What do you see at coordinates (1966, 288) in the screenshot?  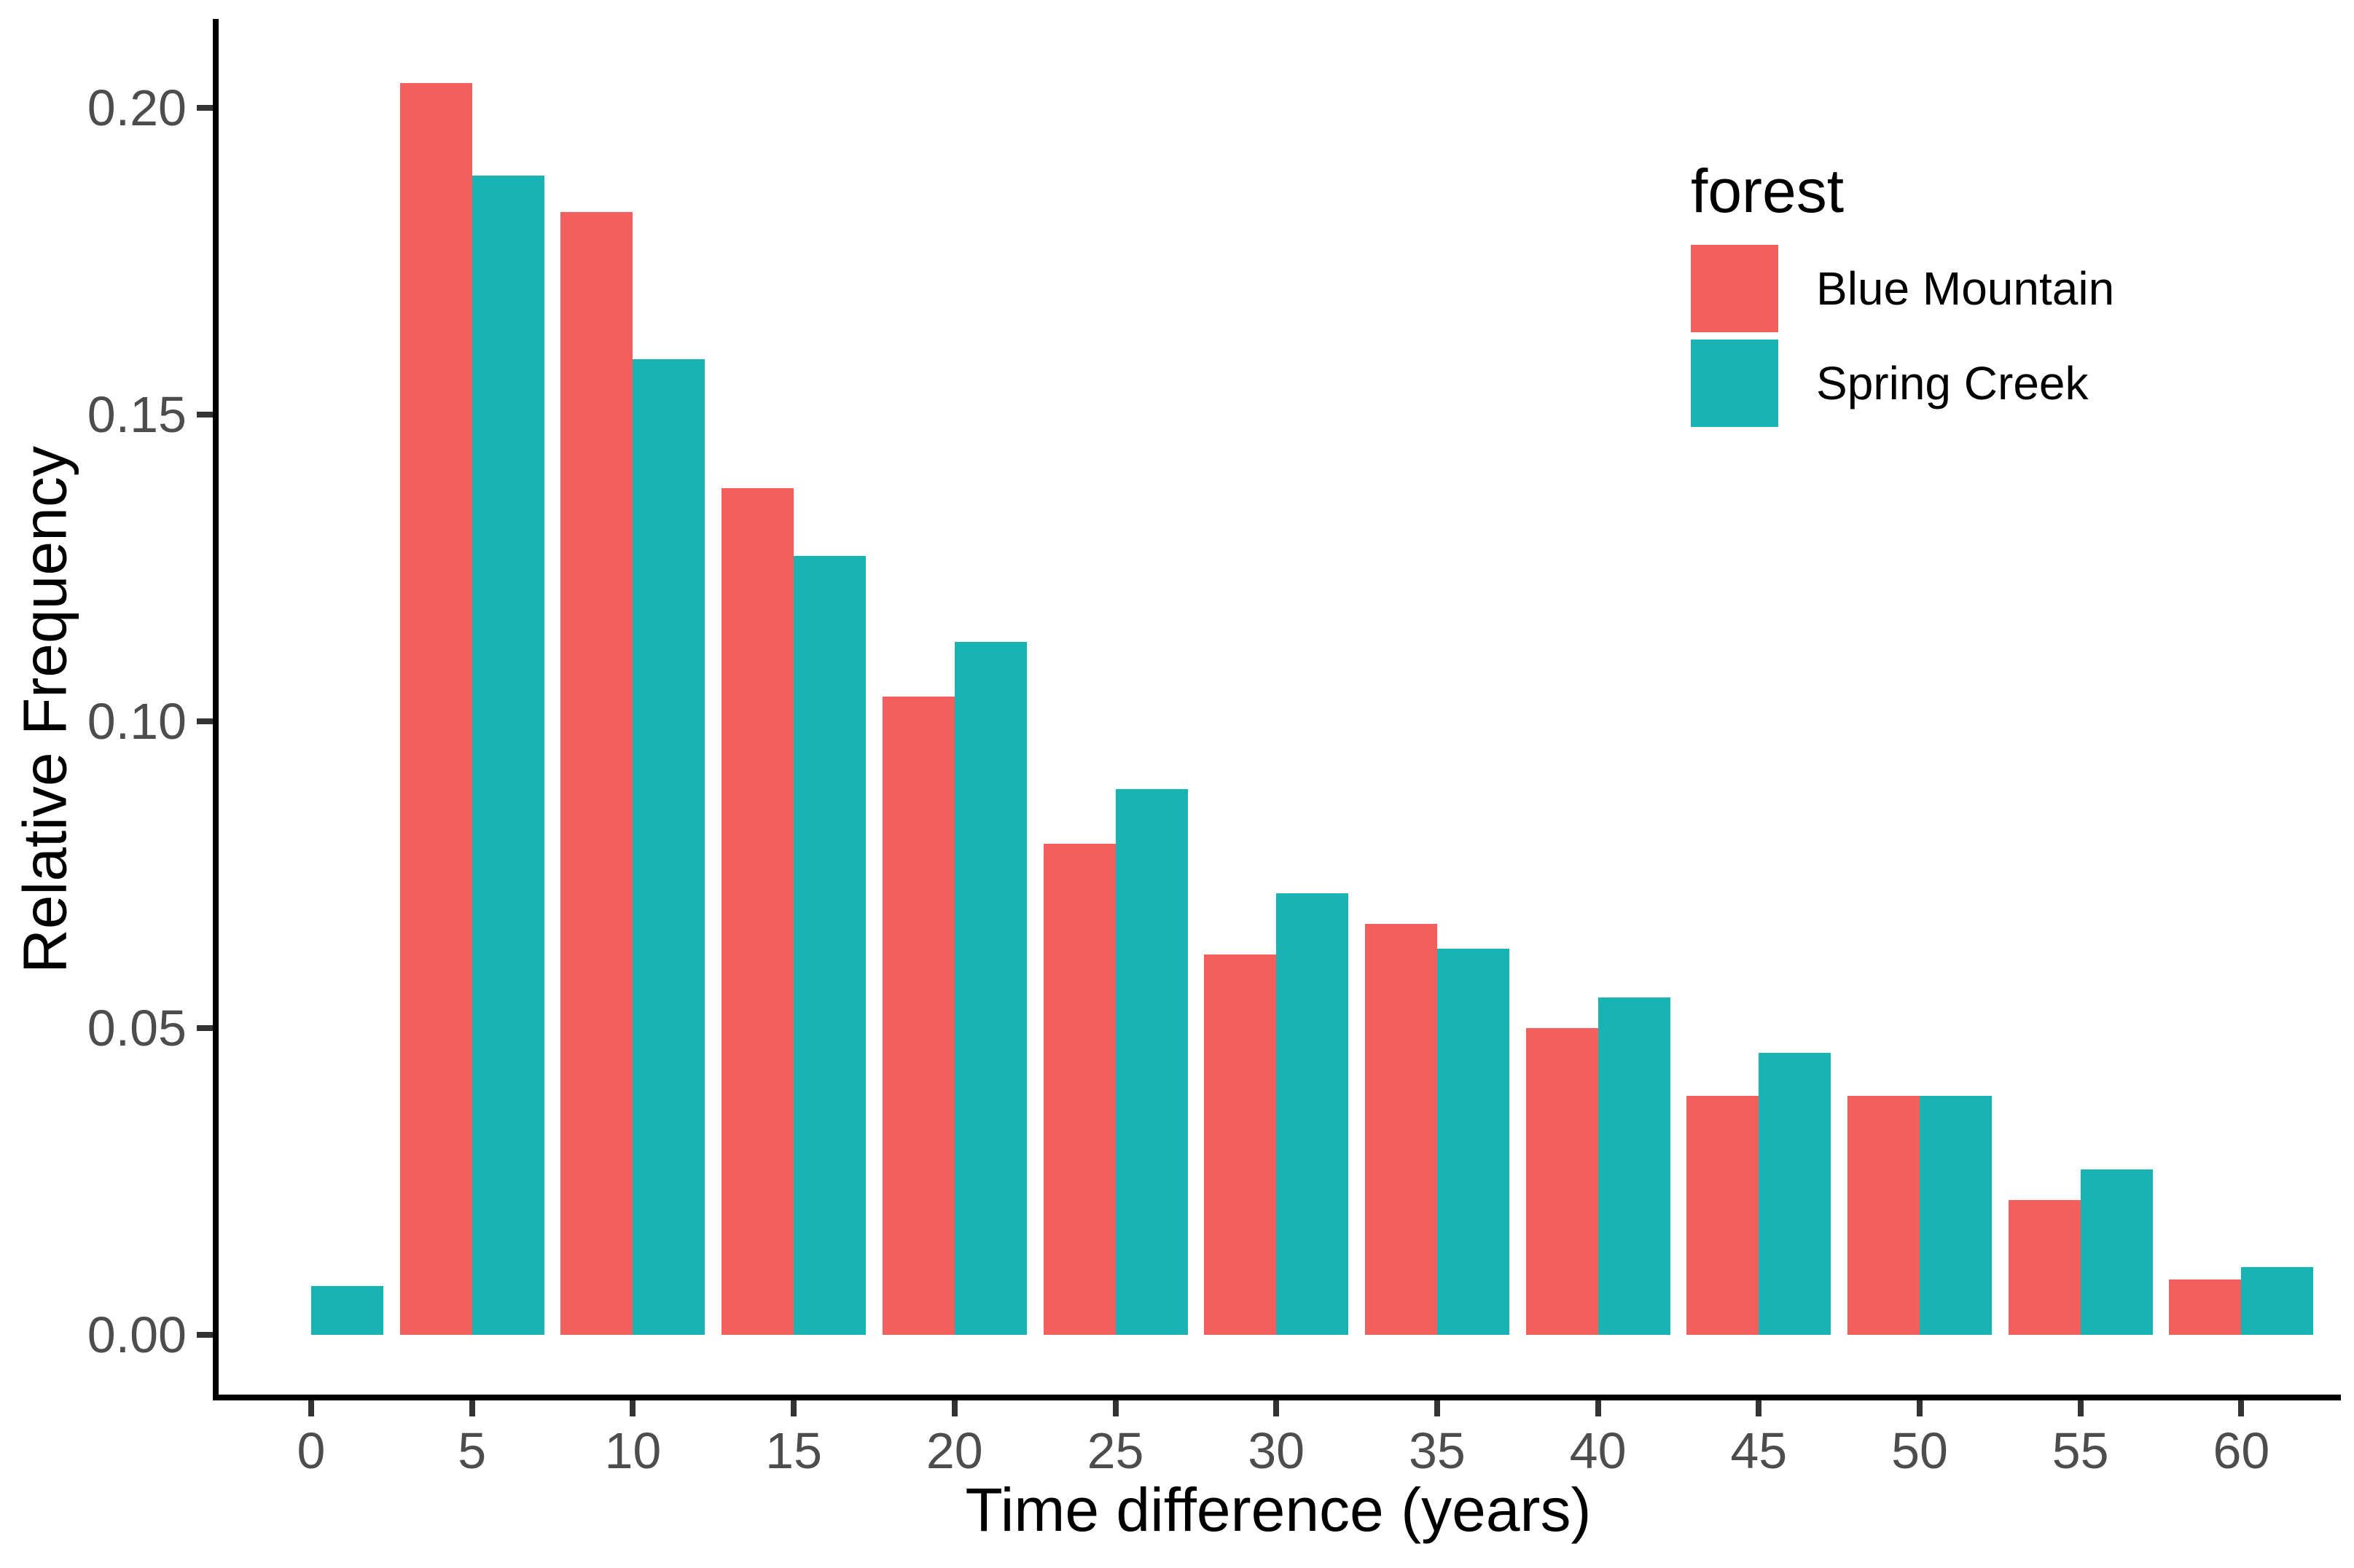 I see `legend-label-blue-mountain: Blue Mountain` at bounding box center [1966, 288].